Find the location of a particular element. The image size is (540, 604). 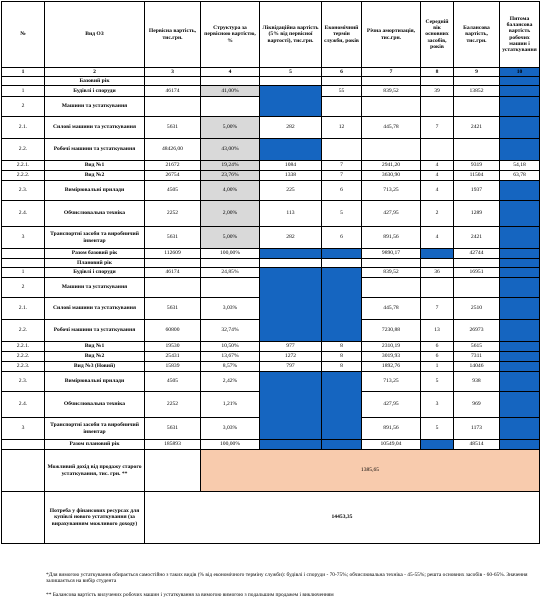

col-number: 7 is located at coordinates (391, 72).